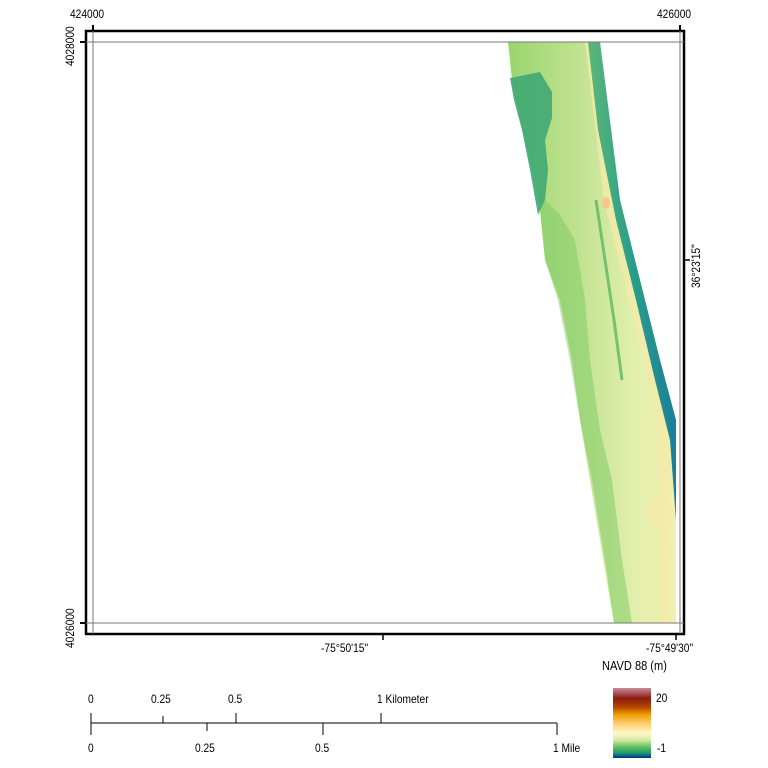  I want to click on interior-channel, so click(609, 290).